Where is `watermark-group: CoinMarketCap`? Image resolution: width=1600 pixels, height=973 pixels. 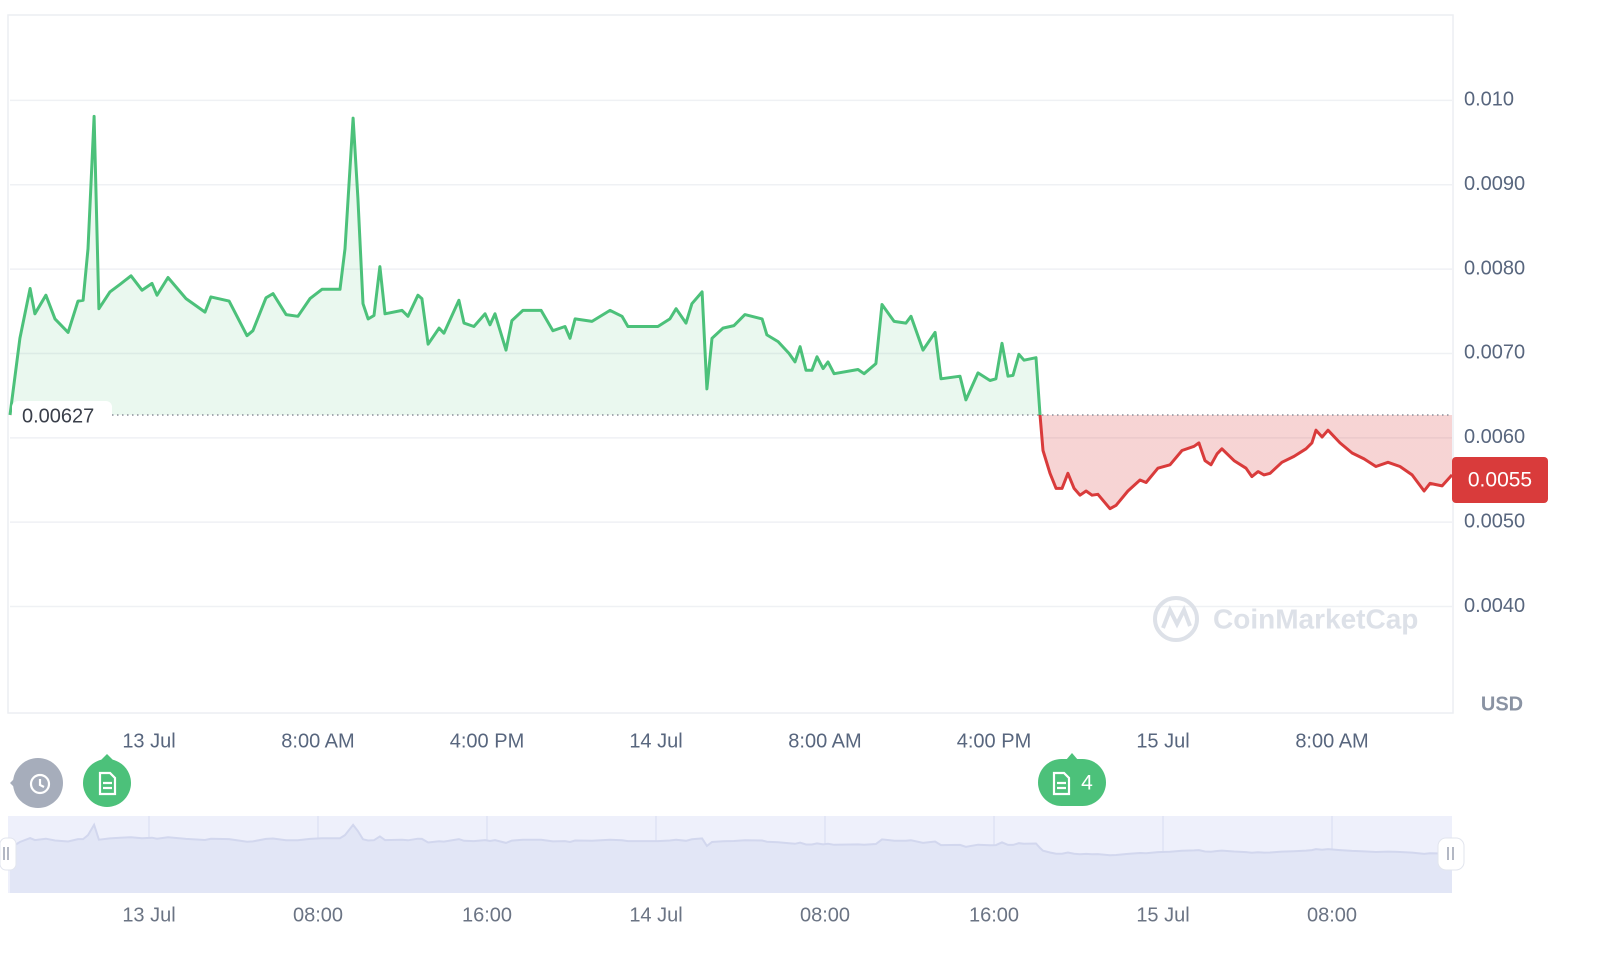
watermark-group: CoinMarketCap is located at coordinates (1285, 619).